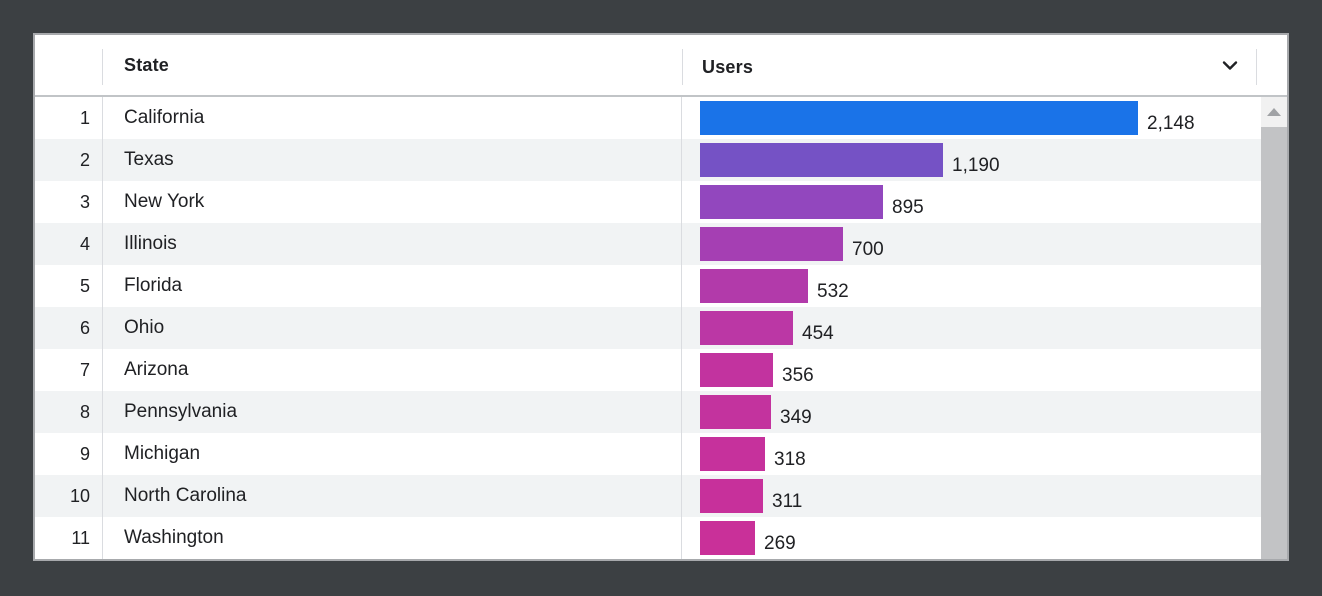  What do you see at coordinates (69, 202) in the screenshot?
I see `row-rank: 3` at bounding box center [69, 202].